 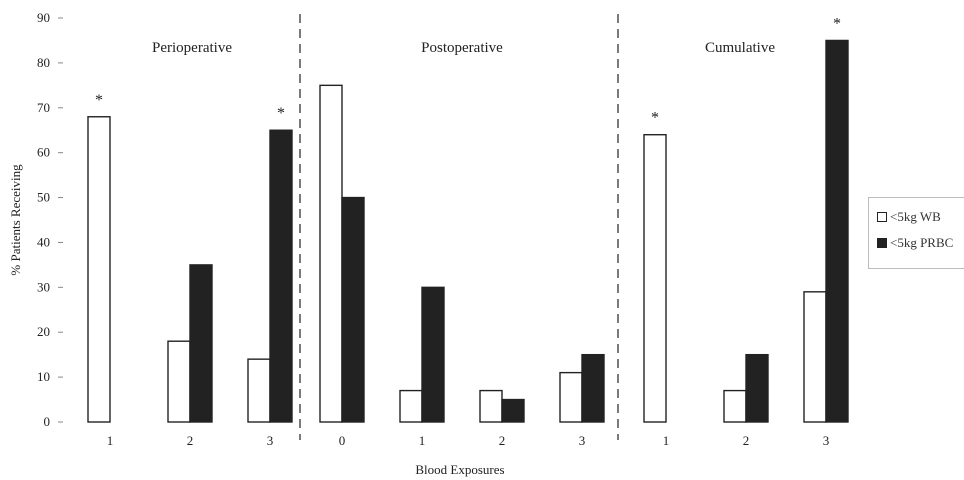 I want to click on y-tick-label: 50, so click(x=43, y=197).